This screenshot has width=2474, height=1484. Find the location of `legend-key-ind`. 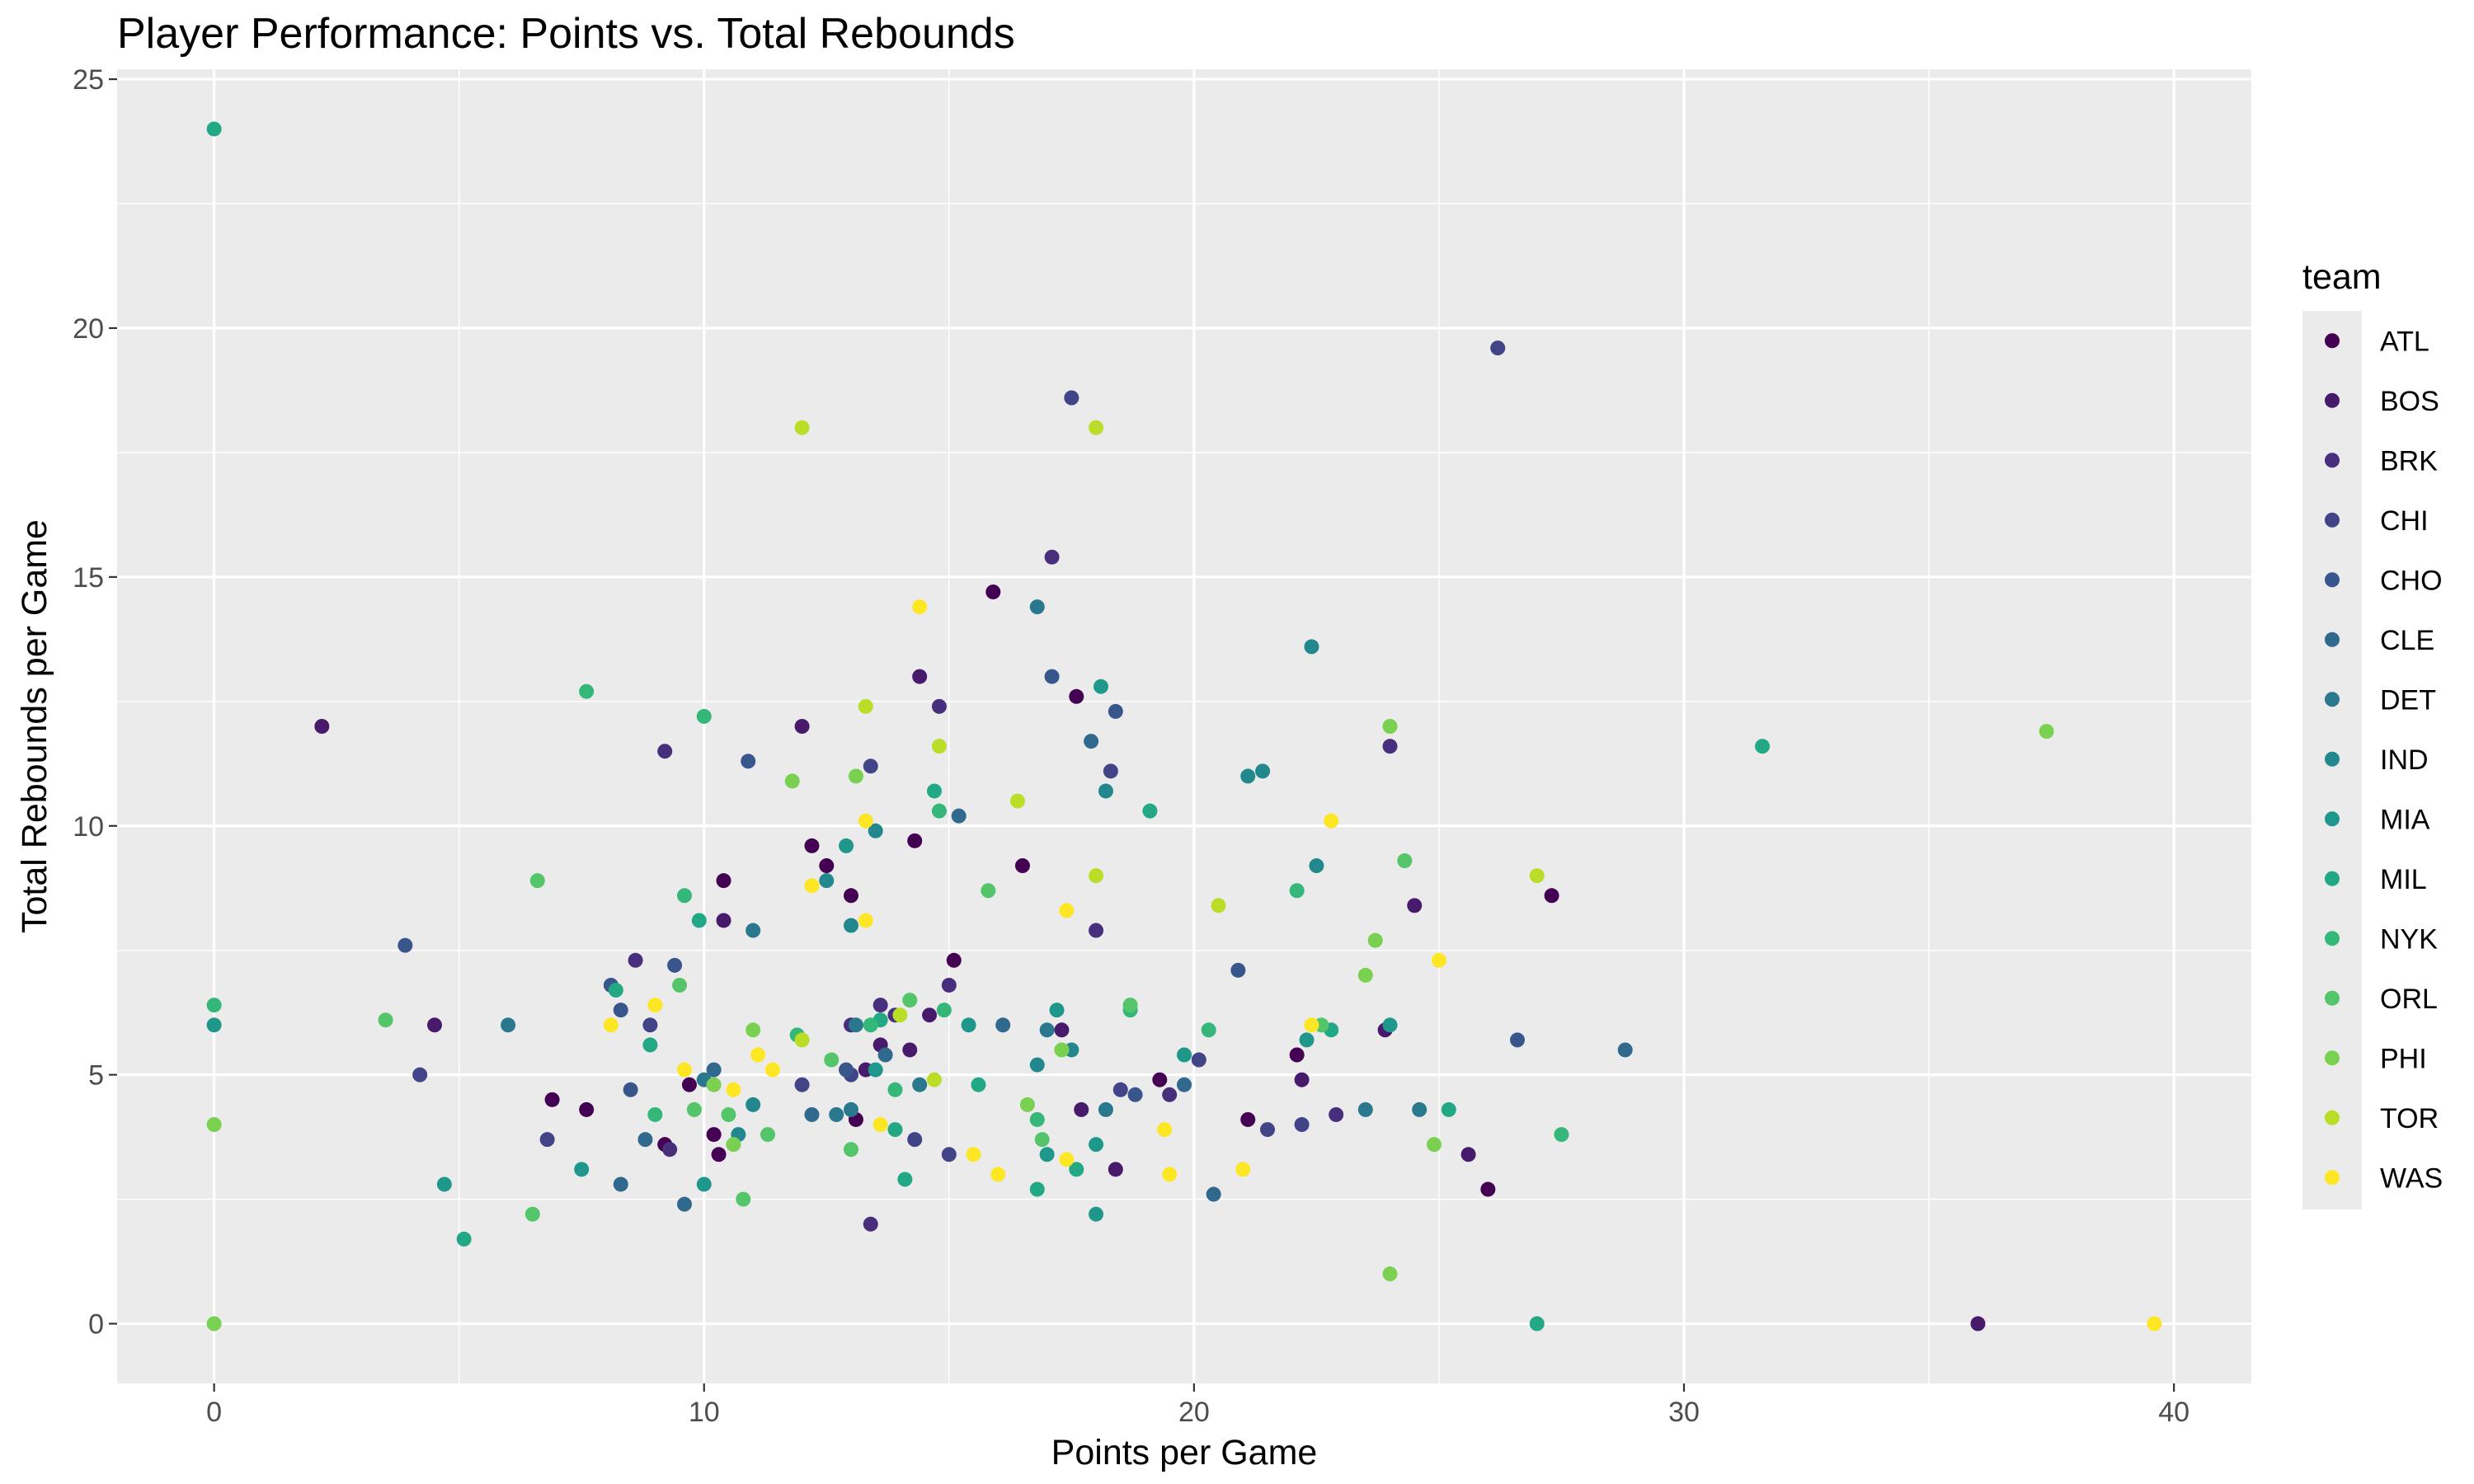

legend-key-ind is located at coordinates (2332, 759).